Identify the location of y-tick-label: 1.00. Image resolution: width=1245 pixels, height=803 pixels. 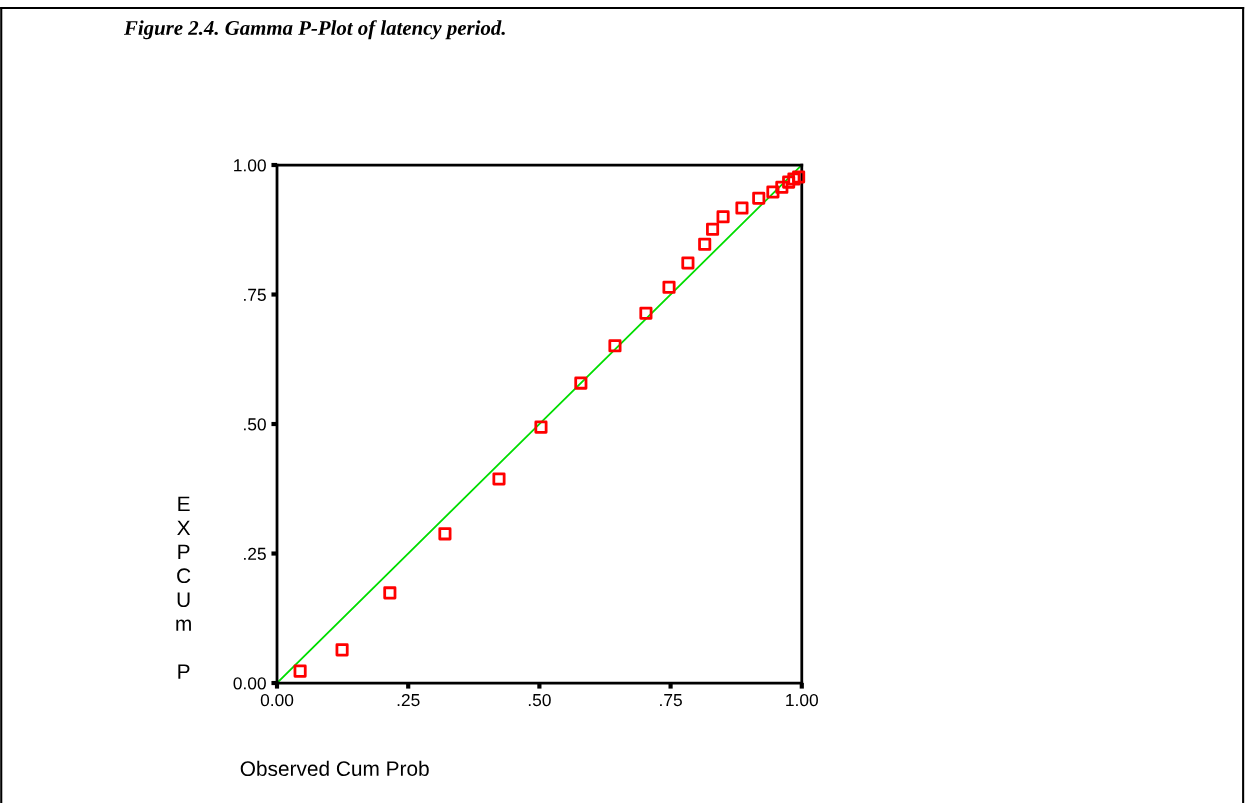
(250, 165).